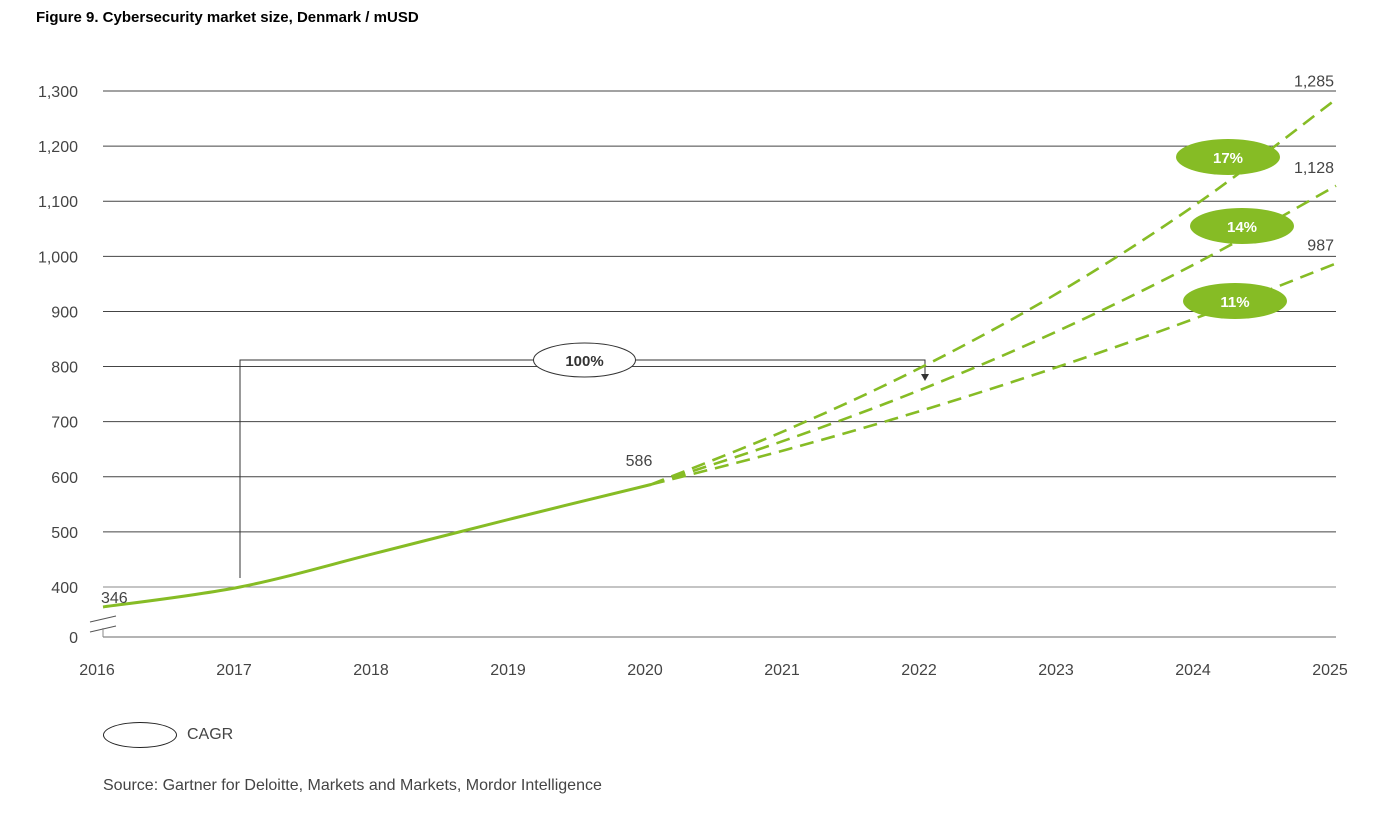  What do you see at coordinates (64, 533) in the screenshot?
I see `y-tick-label: 500` at bounding box center [64, 533].